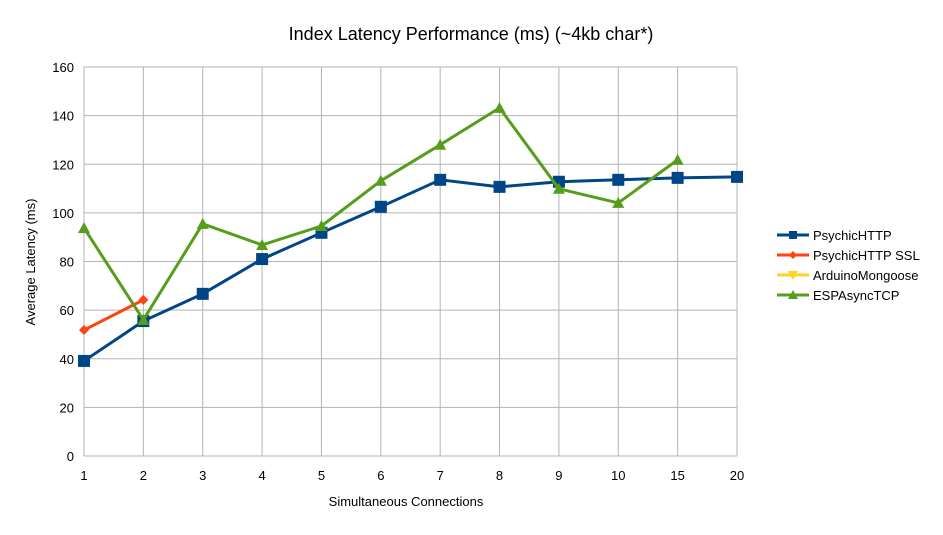 This screenshot has width=943, height=535. What do you see at coordinates (793, 275) in the screenshot?
I see `marker-triangle-down` at bounding box center [793, 275].